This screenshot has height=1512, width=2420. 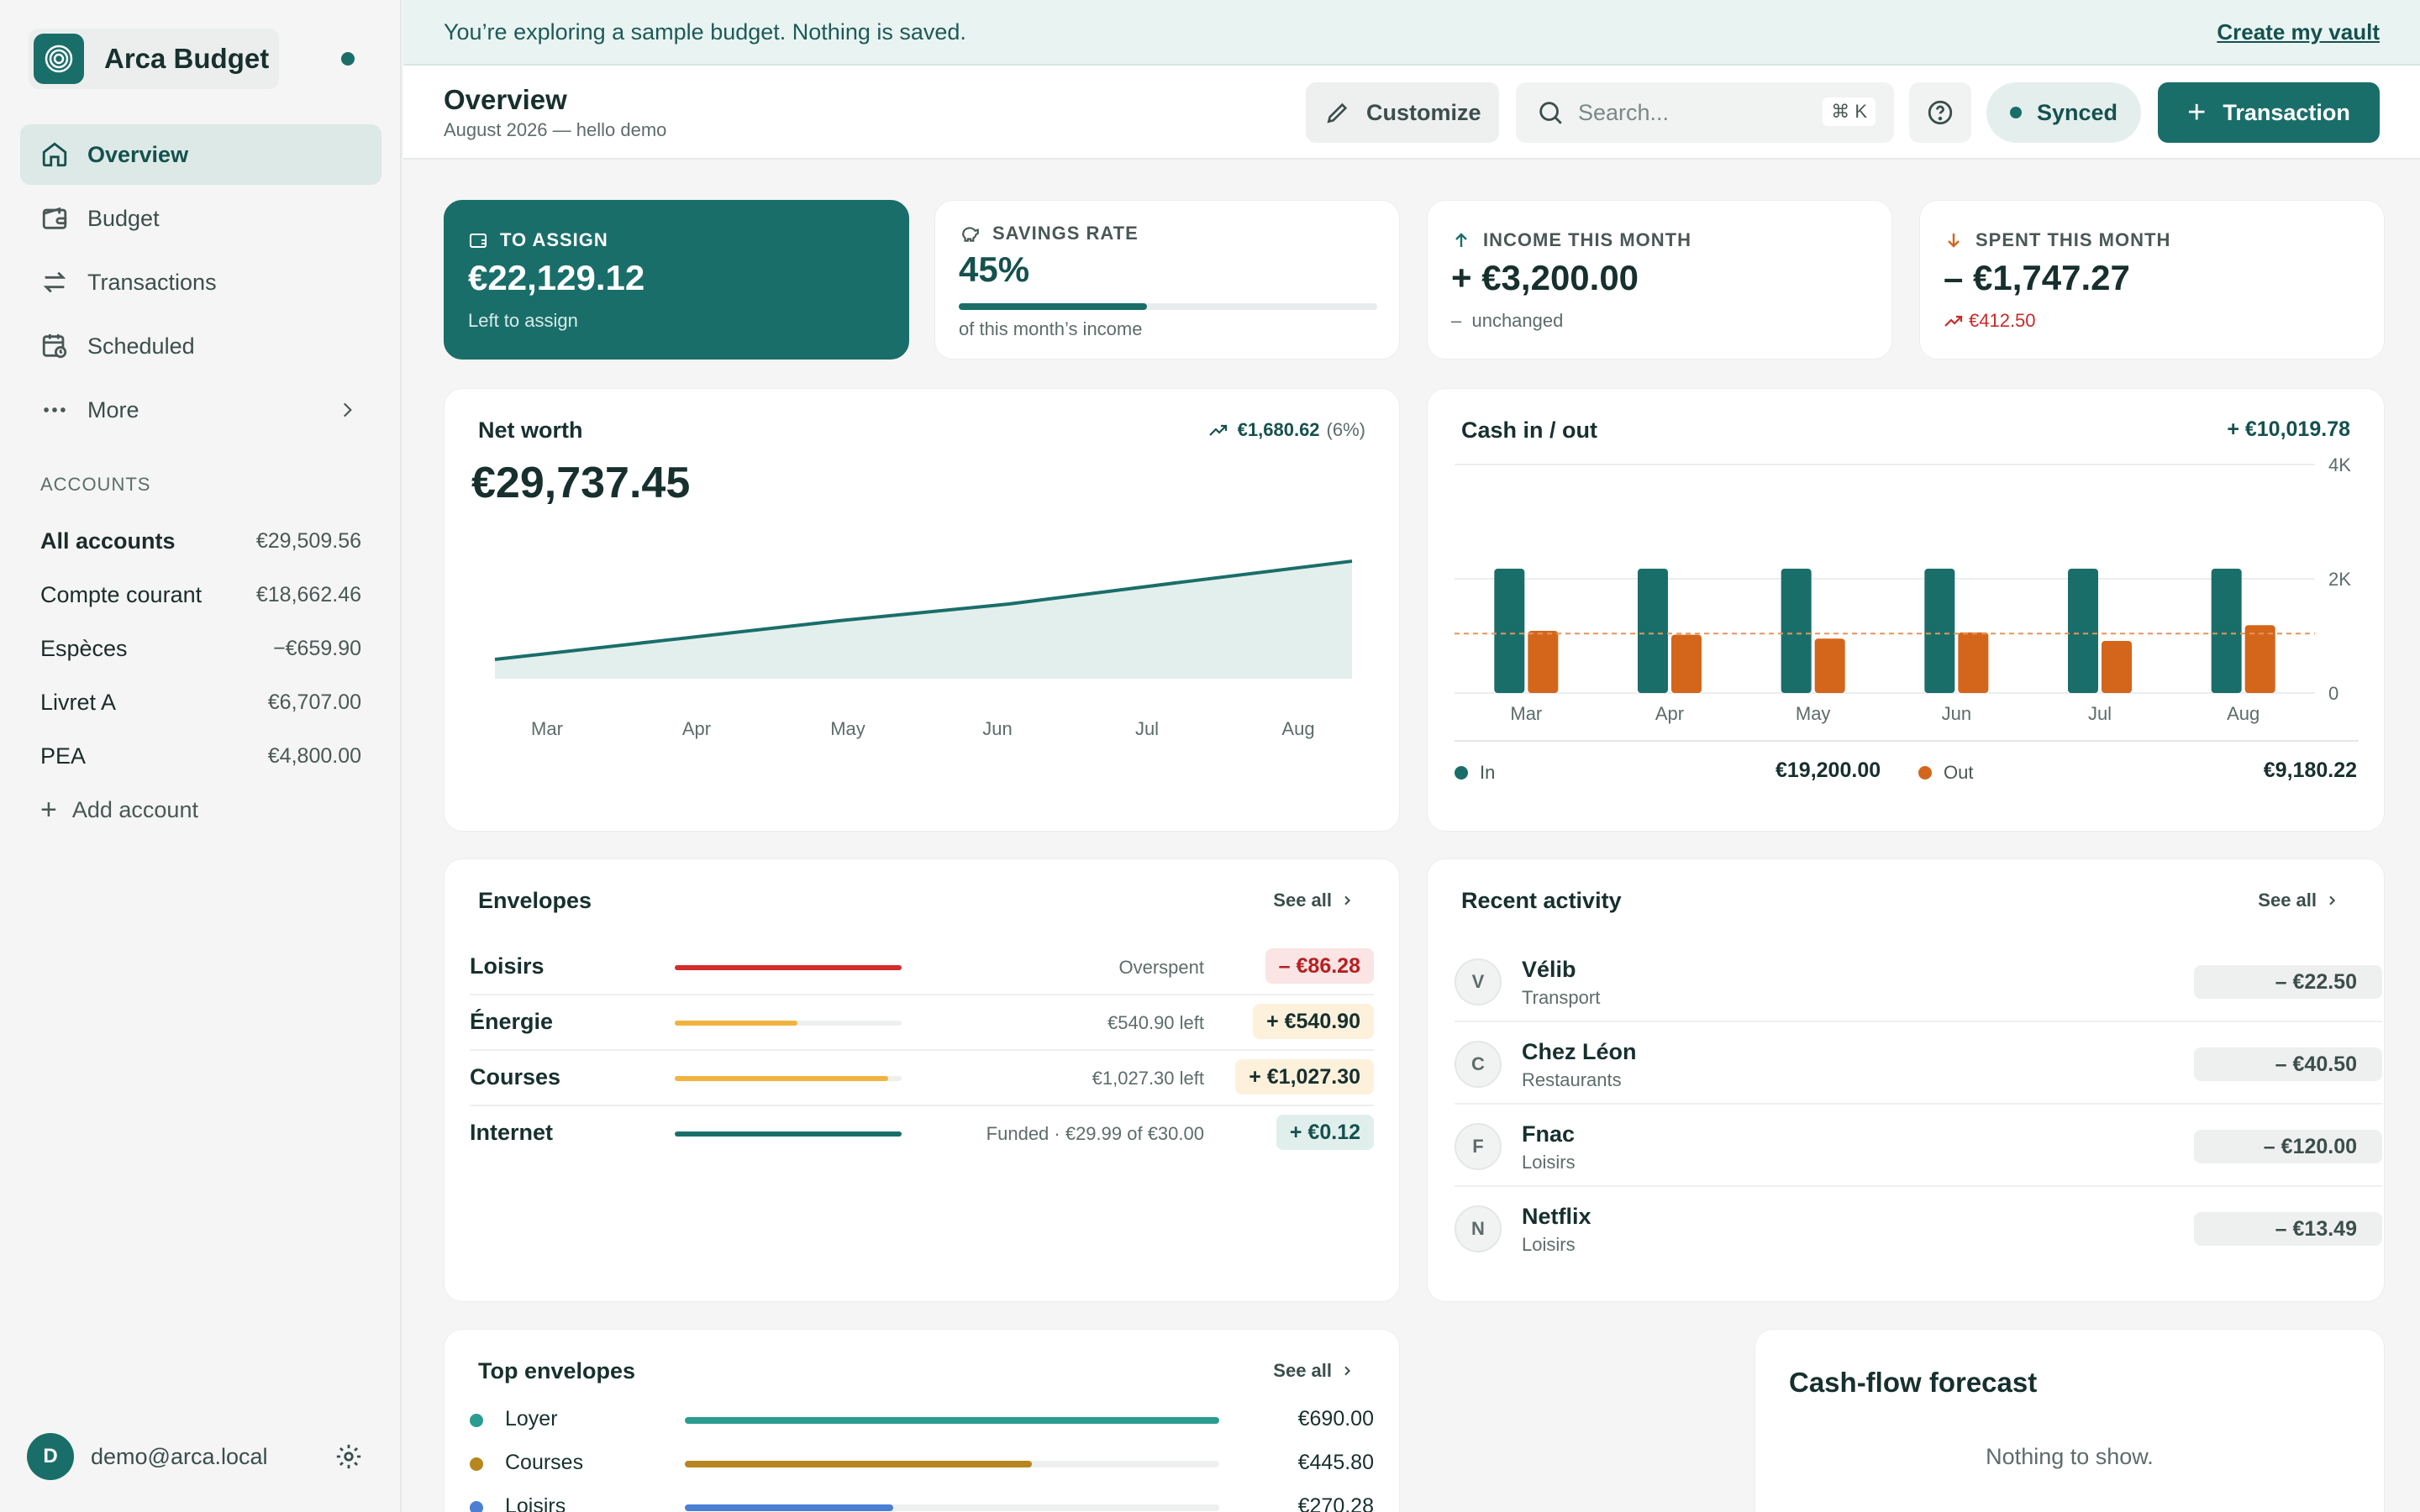 What do you see at coordinates (922, 1464) in the screenshot?
I see `top-envelope-row: Courses €445.80` at bounding box center [922, 1464].